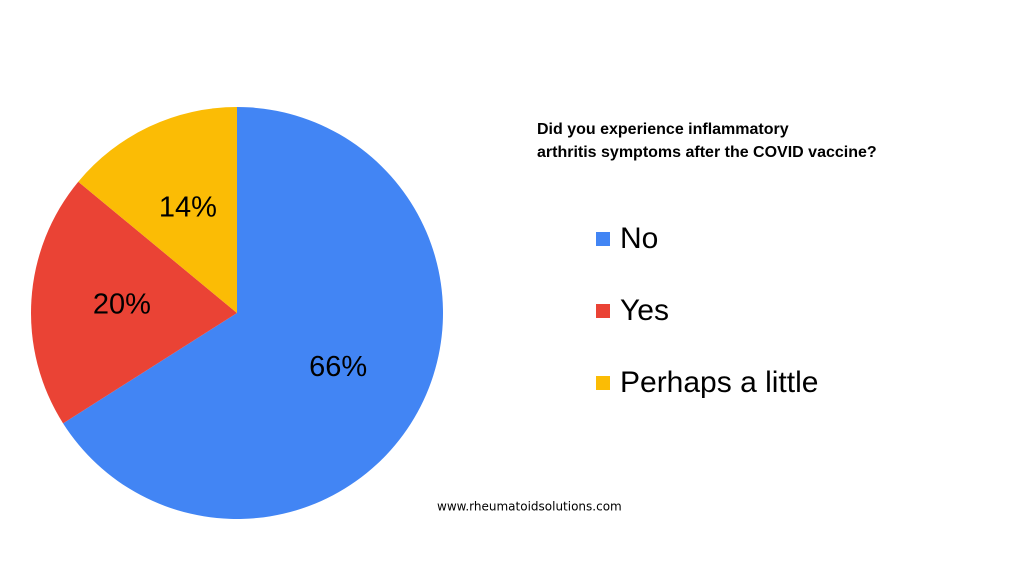 This screenshot has width=1024, height=576. What do you see at coordinates (663, 129) in the screenshot?
I see `chart-title: Did you experience inflammatory` at bounding box center [663, 129].